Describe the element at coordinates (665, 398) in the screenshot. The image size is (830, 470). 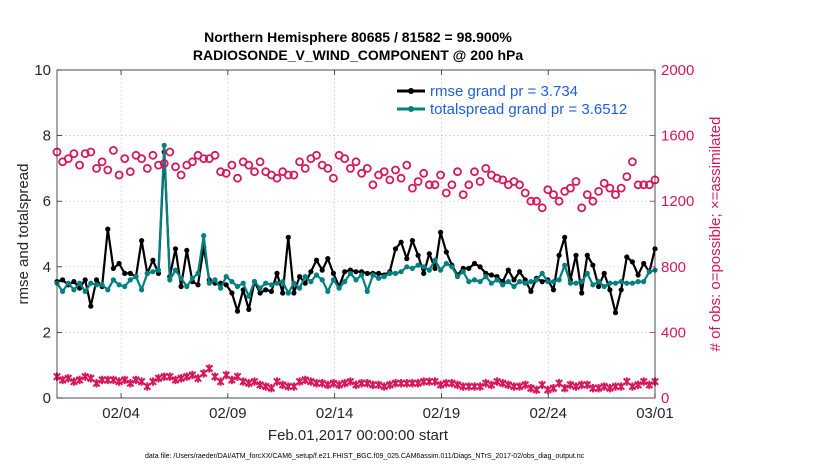
I see `y-tick-label-right: 0` at that location.